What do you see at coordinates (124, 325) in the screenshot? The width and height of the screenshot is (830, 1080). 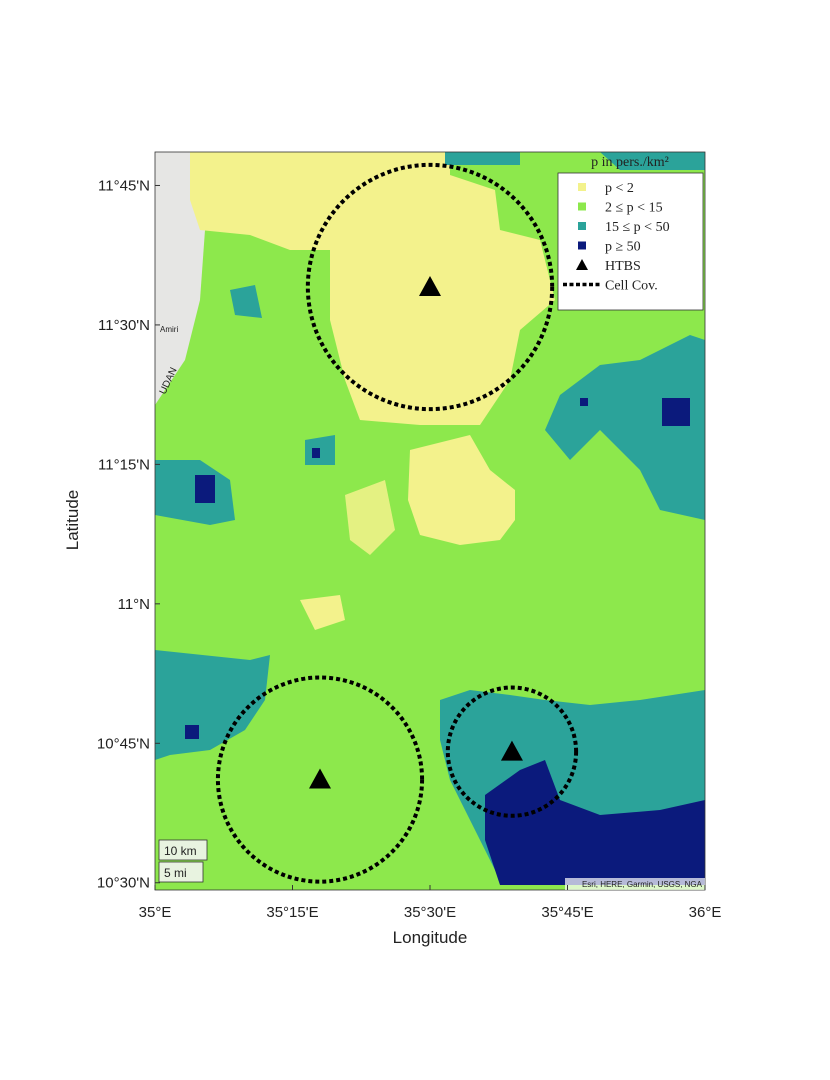 I see `y-tick-label: 11°30'N` at bounding box center [124, 325].